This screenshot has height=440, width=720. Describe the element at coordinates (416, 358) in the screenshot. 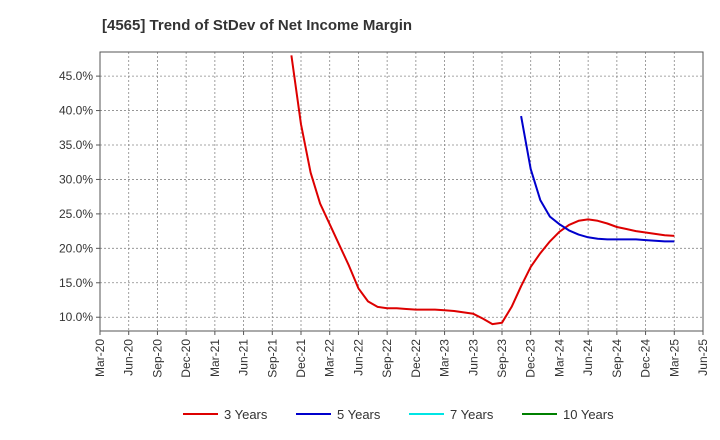

I see `x-tick-label: Dec-22` at that location.